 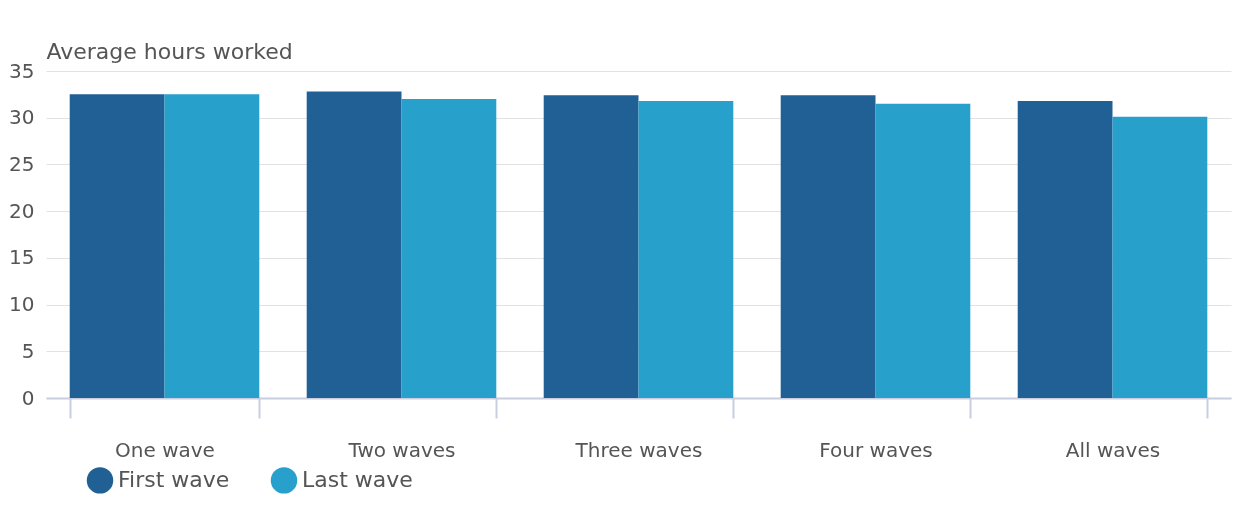 I want to click on legend-label: First wave, so click(x=174, y=480).